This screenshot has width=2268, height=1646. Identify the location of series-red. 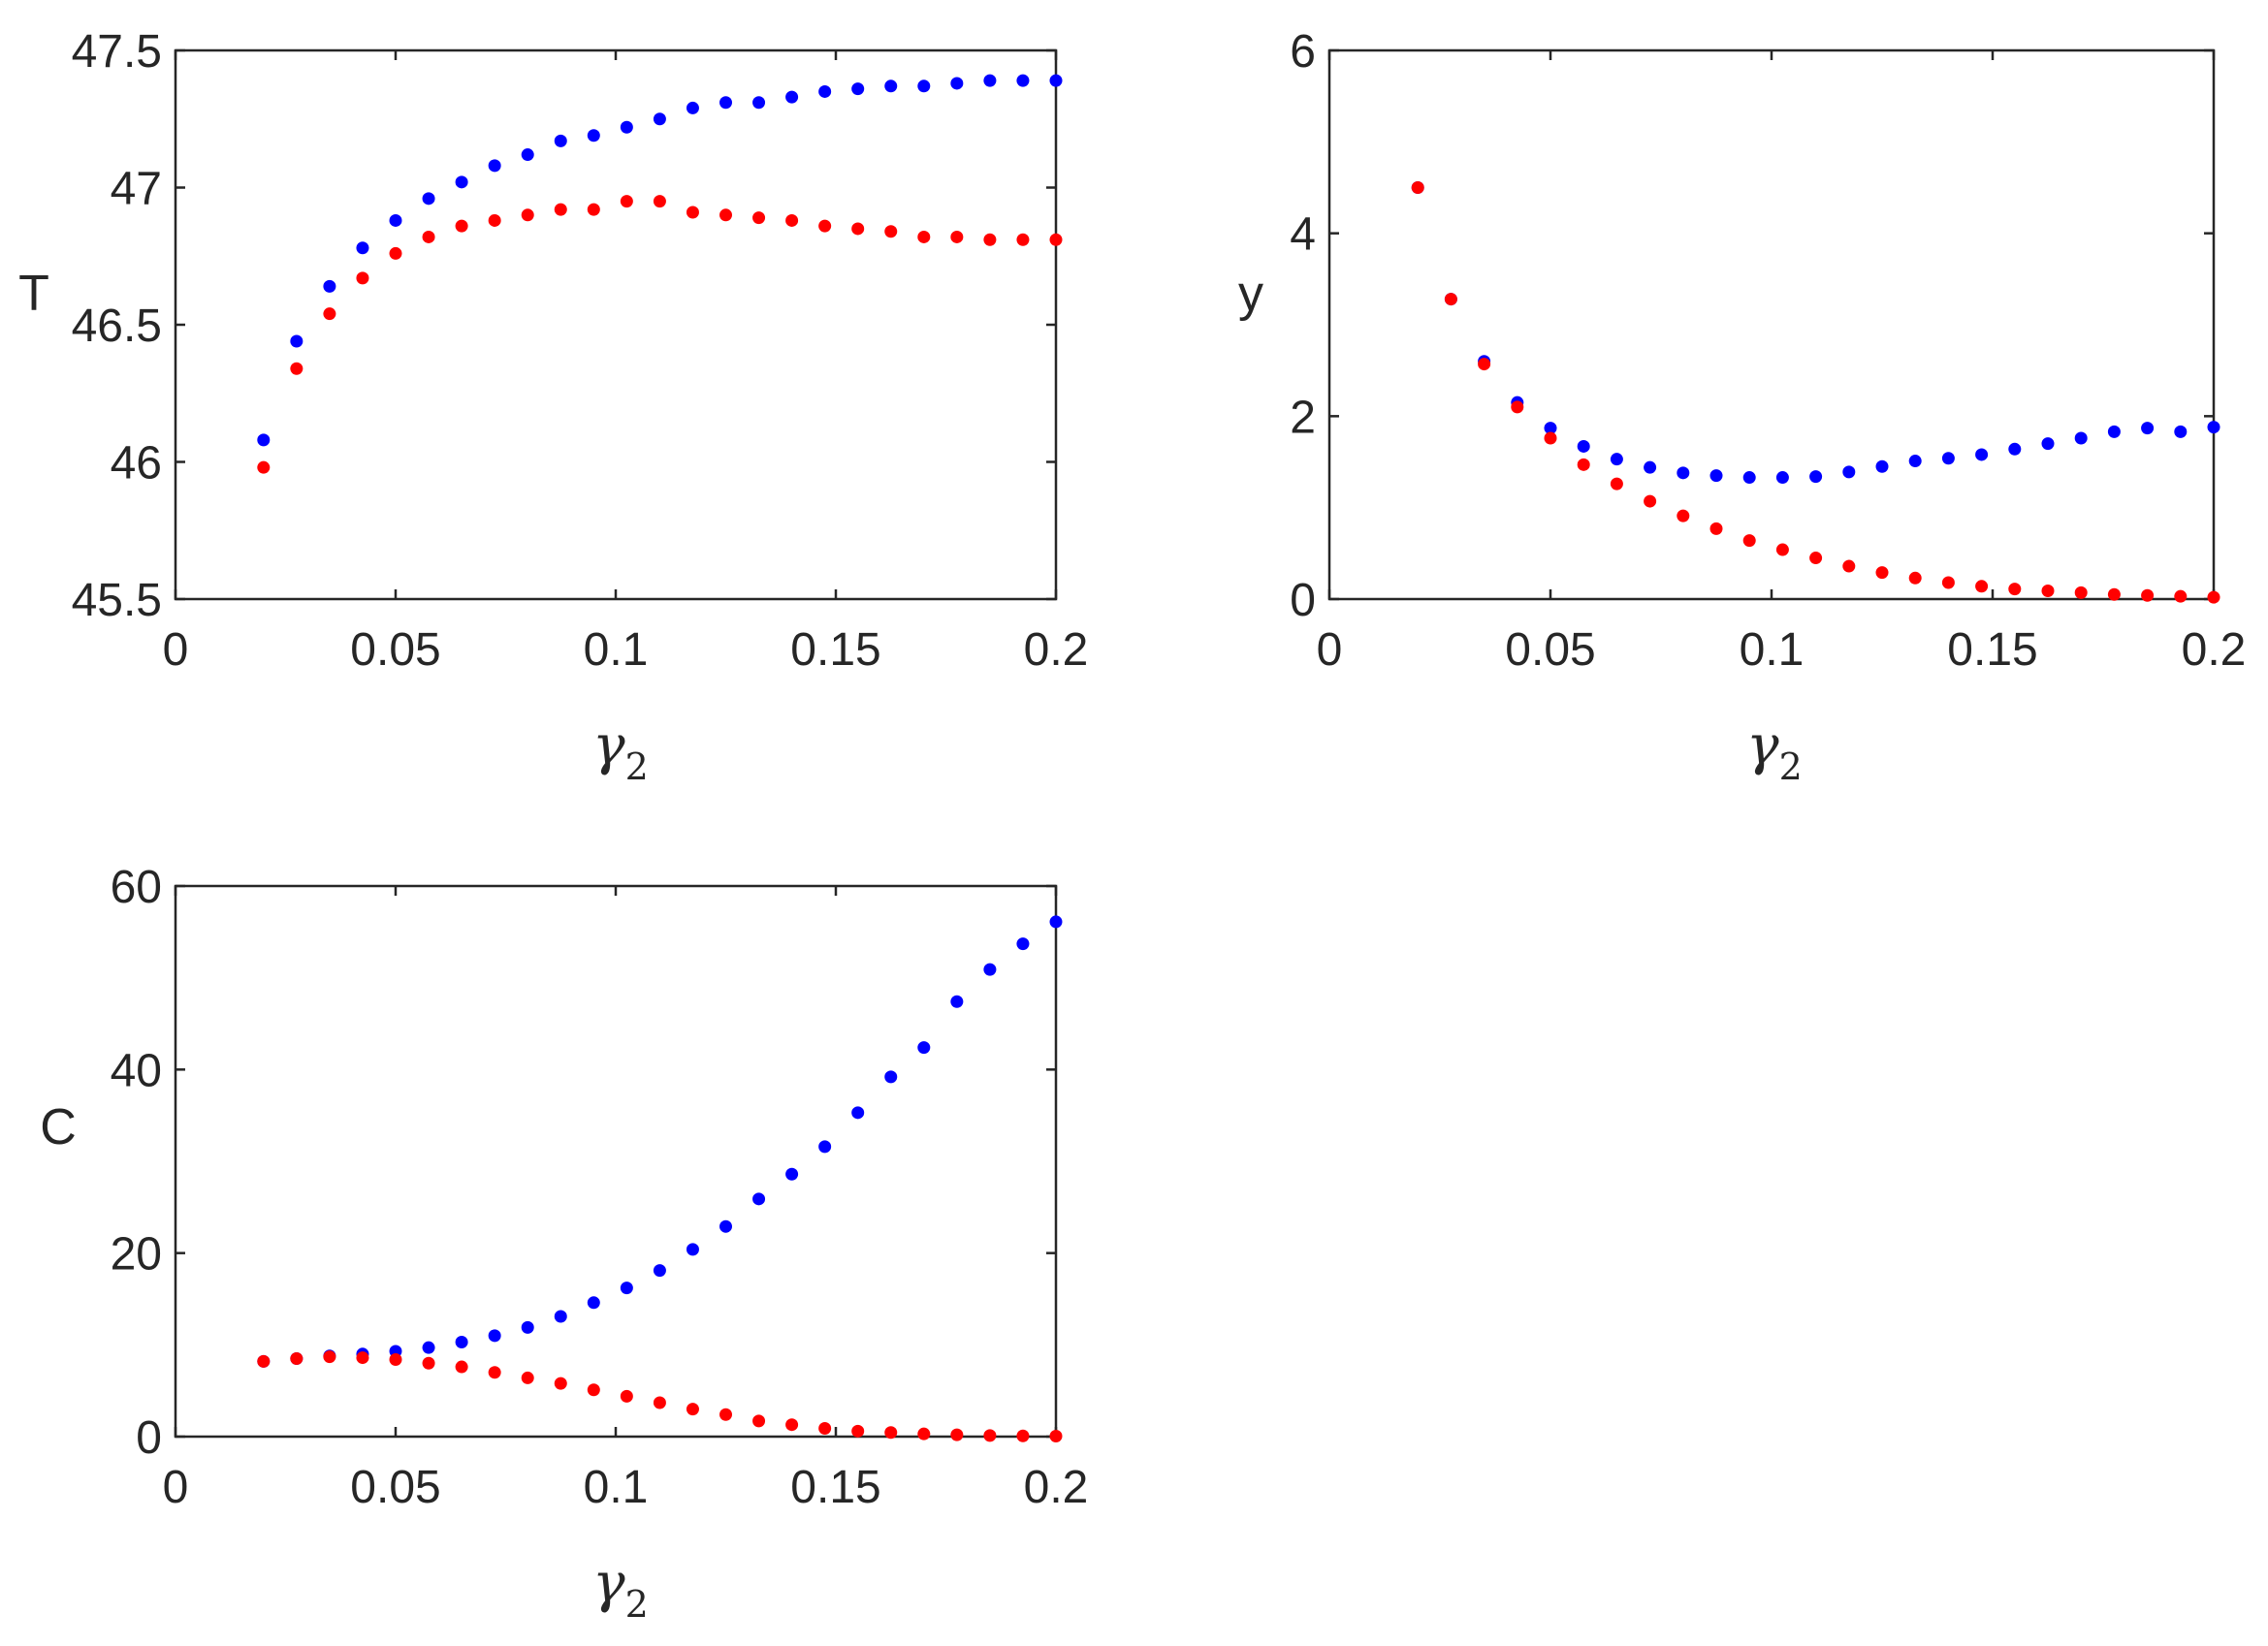
(660, 334).